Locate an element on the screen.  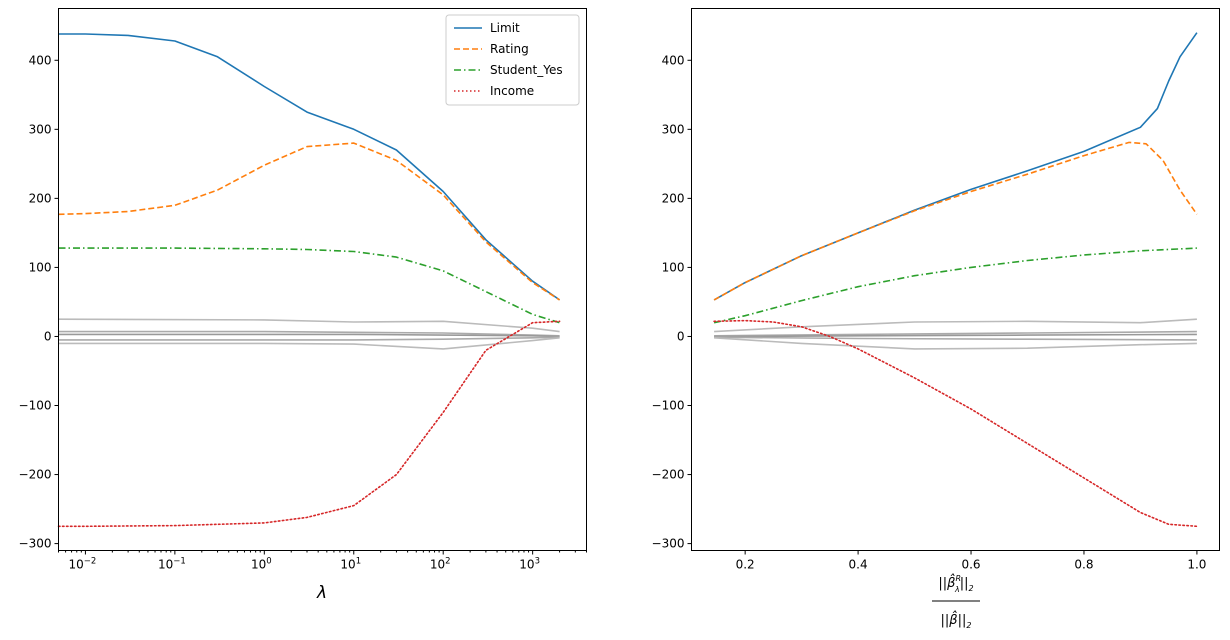
right-x-tick-label: 0.2 is located at coordinates (745, 565).